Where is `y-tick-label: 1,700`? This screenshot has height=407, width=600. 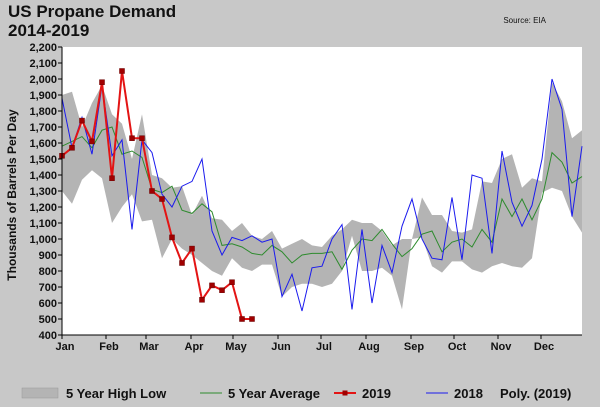
y-tick-label: 1,700 is located at coordinates (43, 128).